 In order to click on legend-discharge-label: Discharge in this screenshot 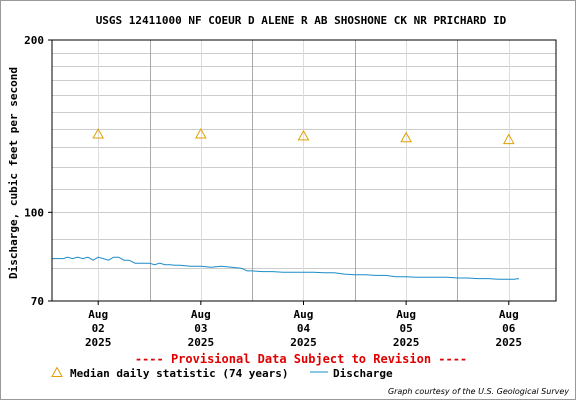, I will do `click(363, 373)`.